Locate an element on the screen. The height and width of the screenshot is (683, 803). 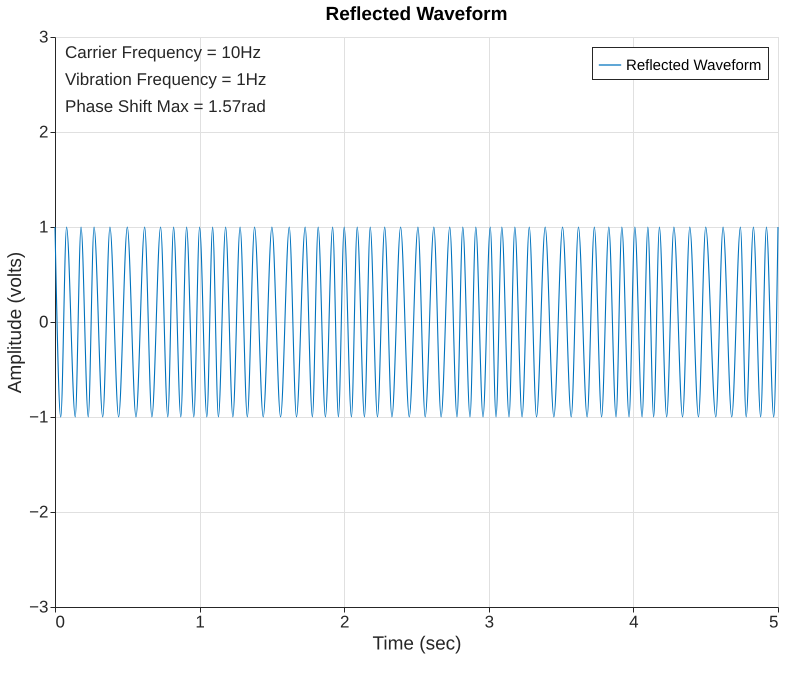
chart-title: Reflected Waveform is located at coordinates (417, 14).